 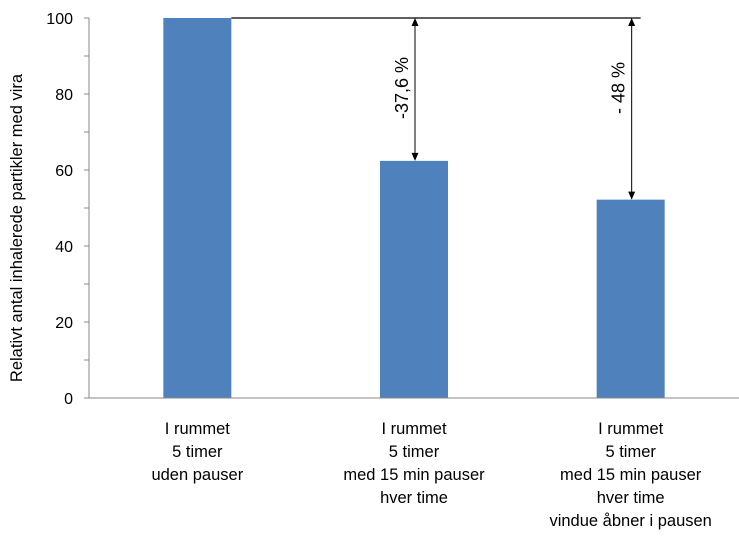 I want to click on annotations: -37,6 % - 48 %, so click(x=514, y=109).